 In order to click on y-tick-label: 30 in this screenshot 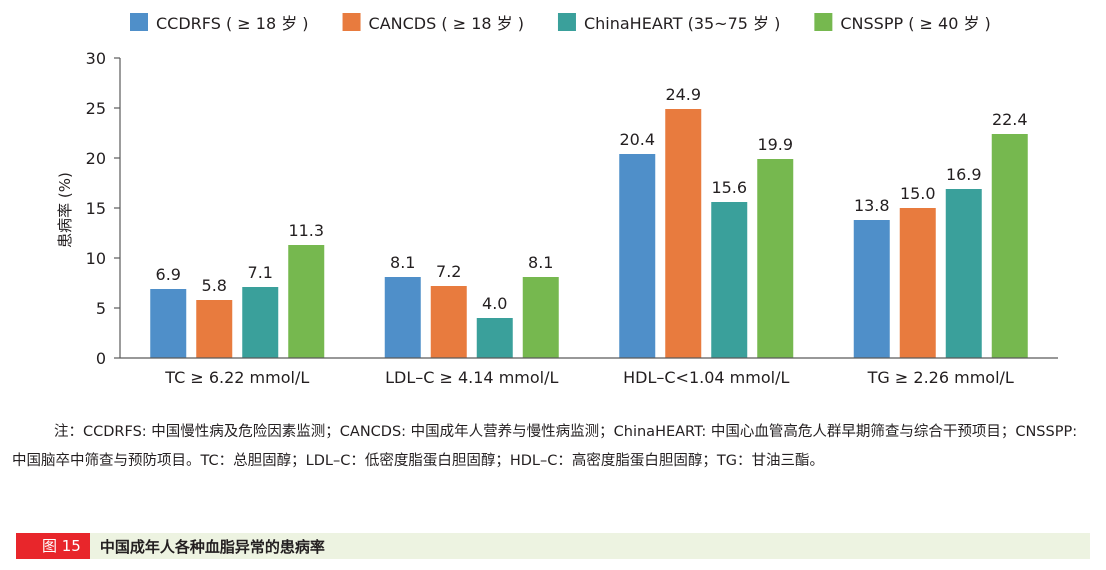, I will do `click(96, 58)`.